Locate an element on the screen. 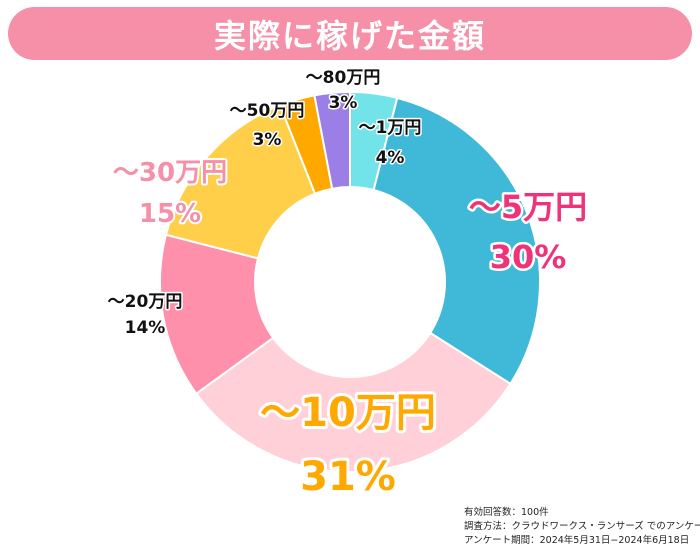 The width and height of the screenshot is (700, 550). slice-label-category-5: 〜30万円 is located at coordinates (170, 173).